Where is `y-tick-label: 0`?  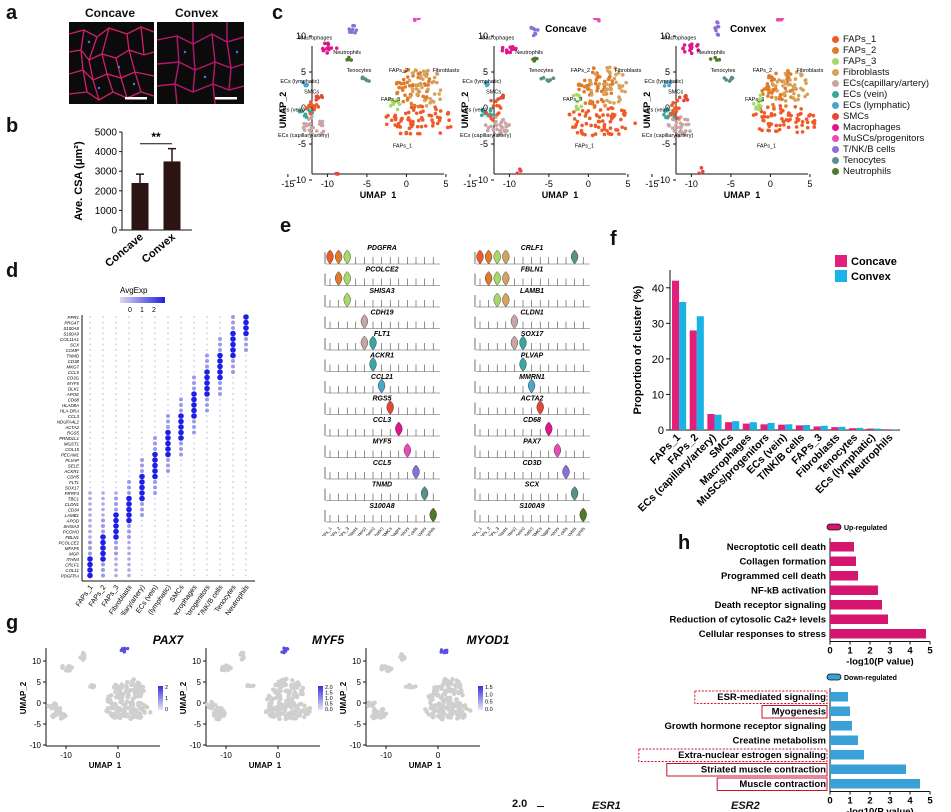
y-tick-label: 0 is located at coordinates (199, 703).